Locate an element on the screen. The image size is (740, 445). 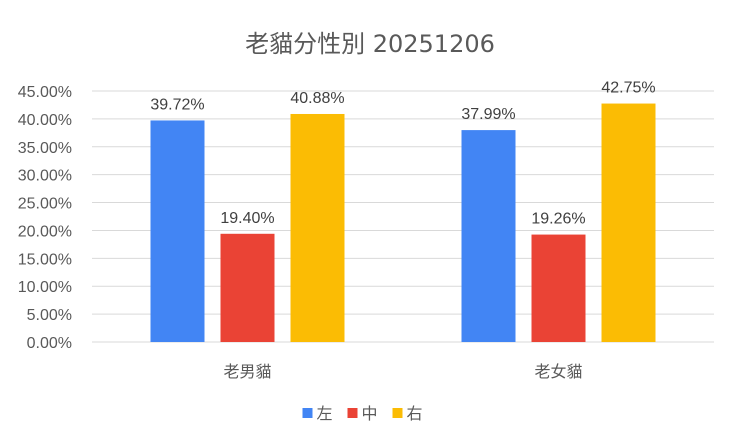
y-tick-label: 30.00% is located at coordinates (45, 176).